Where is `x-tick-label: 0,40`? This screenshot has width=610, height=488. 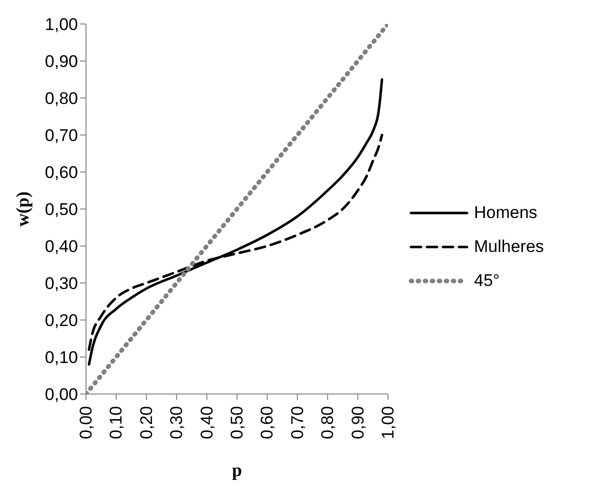 x-tick-label: 0,40 is located at coordinates (206, 423).